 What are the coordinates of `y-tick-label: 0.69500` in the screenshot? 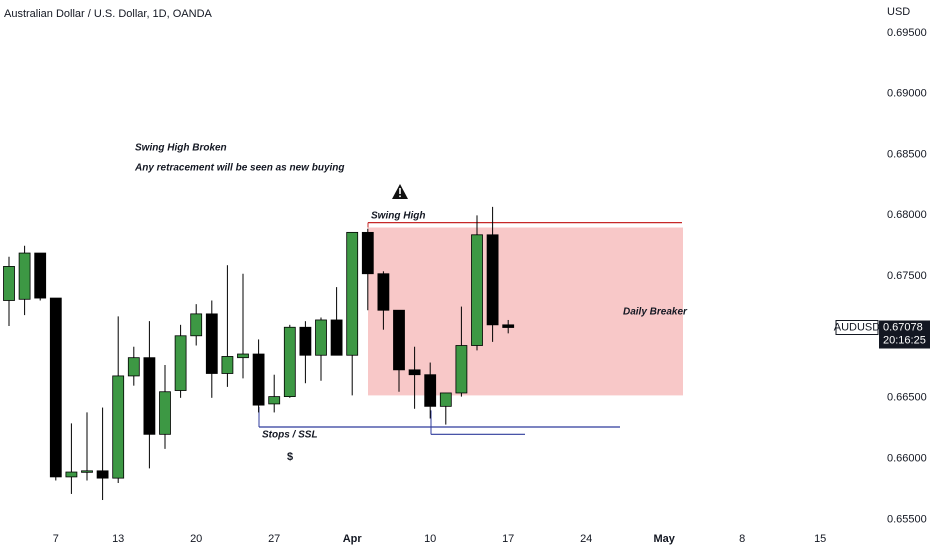 It's located at (907, 33).